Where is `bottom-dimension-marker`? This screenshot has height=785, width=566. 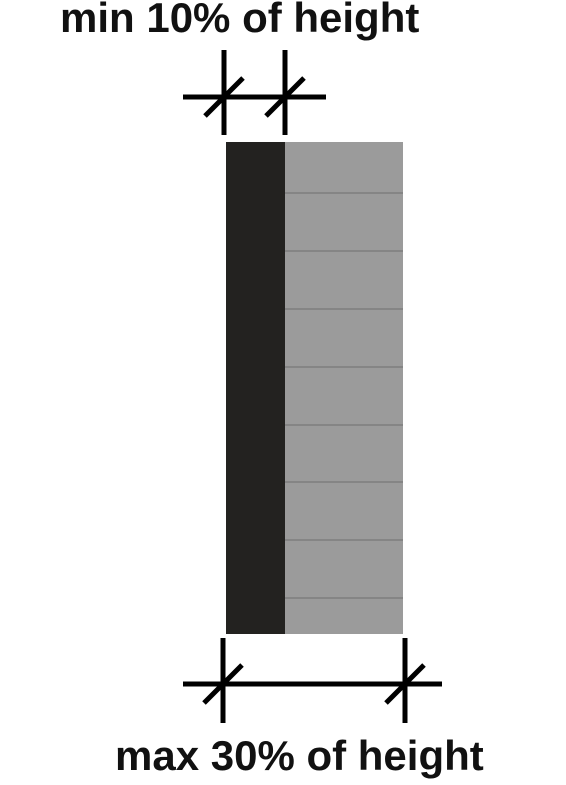 bottom-dimension-marker is located at coordinates (312, 680).